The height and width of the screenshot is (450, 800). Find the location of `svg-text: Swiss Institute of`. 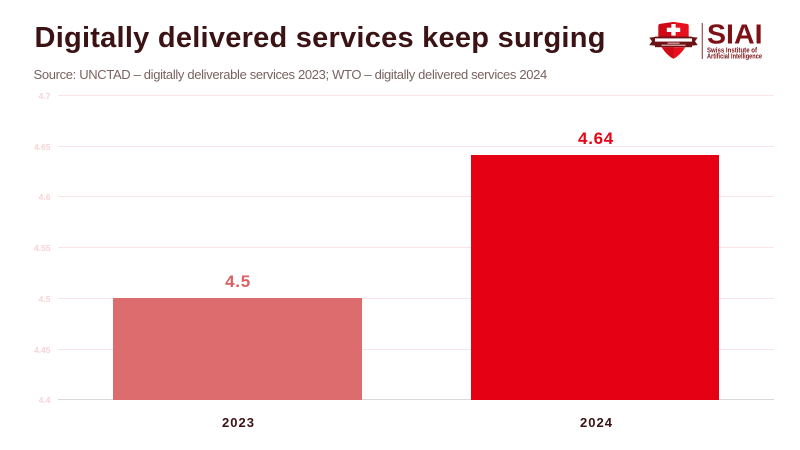

svg-text: Swiss Institute of is located at coordinates (732, 50).